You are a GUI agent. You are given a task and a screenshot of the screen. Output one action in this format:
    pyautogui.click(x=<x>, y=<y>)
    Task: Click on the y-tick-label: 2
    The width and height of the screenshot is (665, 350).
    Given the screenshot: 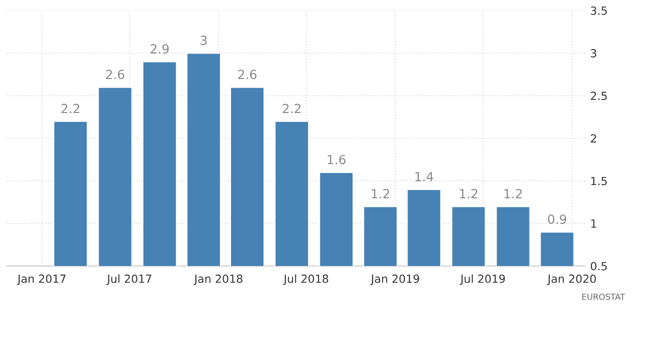 What is the action you would take?
    pyautogui.click(x=593, y=138)
    